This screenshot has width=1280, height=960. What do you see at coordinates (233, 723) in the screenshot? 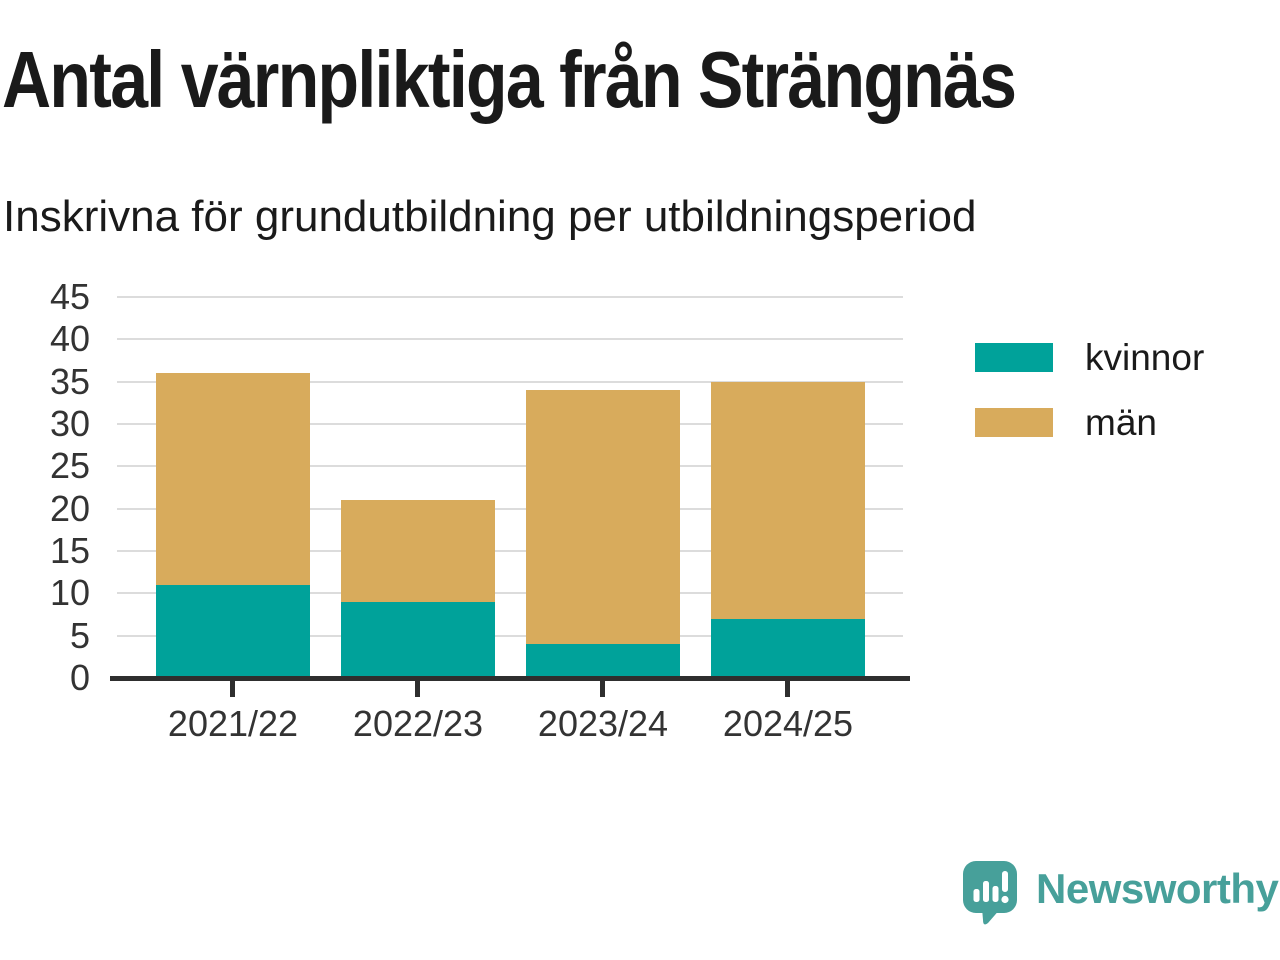
I see `x-tick-label: 2021/22` at bounding box center [233, 723].